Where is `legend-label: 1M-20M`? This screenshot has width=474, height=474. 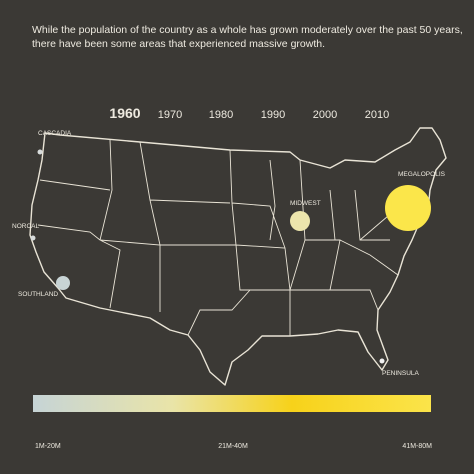
legend-label: 1M-20M is located at coordinates (48, 446).